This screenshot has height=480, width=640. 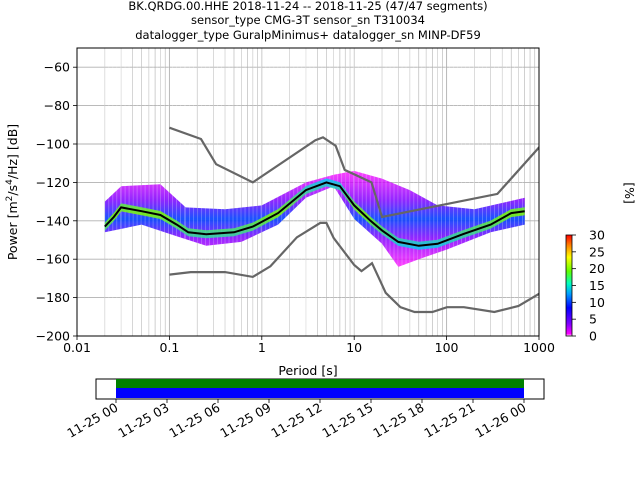 I want to click on x-tick-label: 1, so click(x=262, y=347).